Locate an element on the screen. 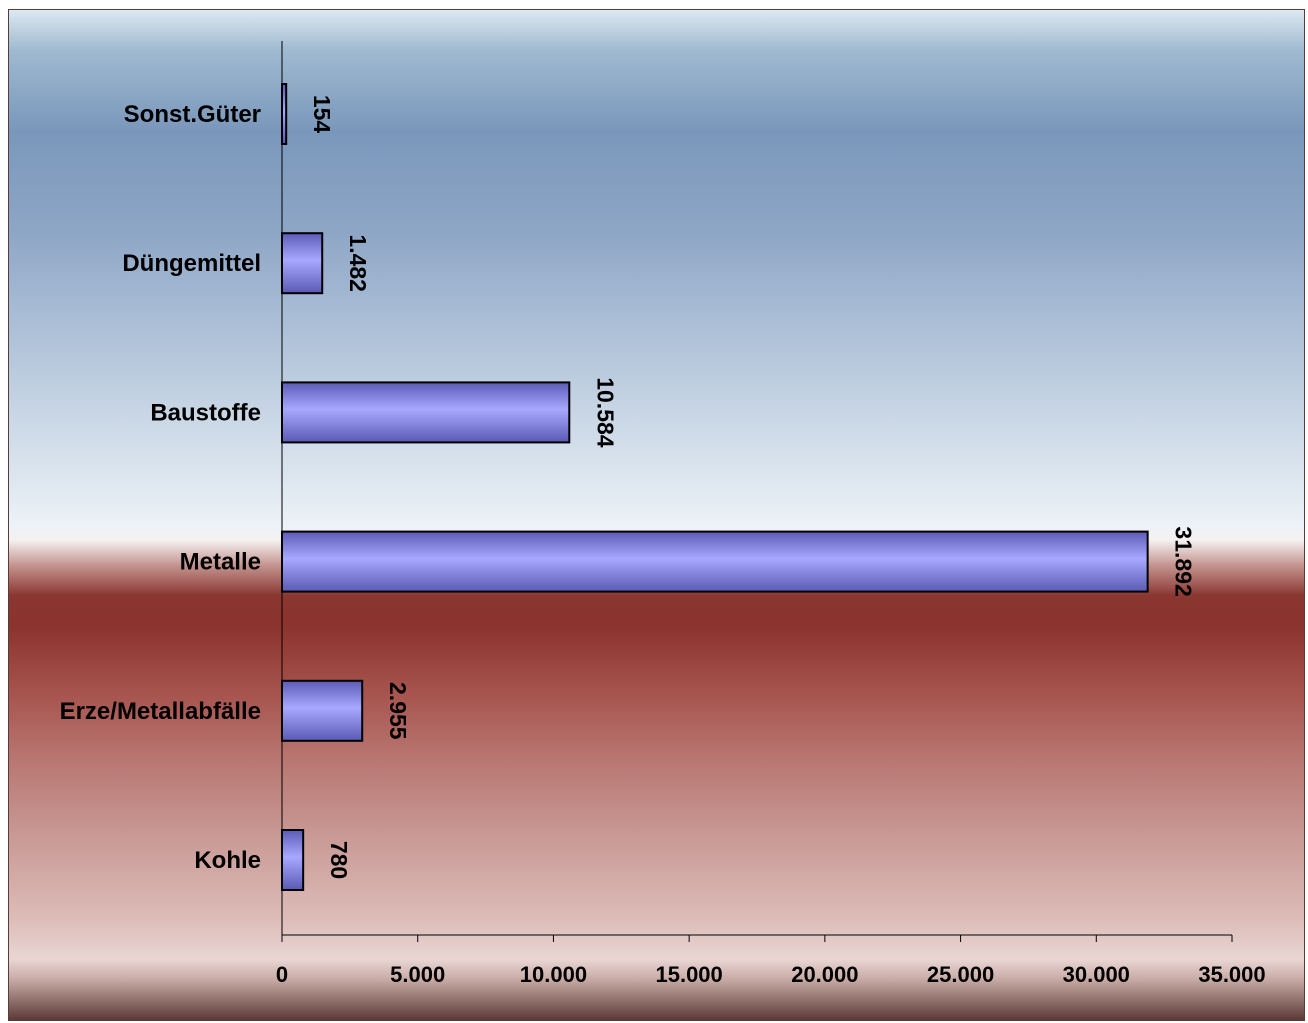 Image resolution: width=1308 pixels, height=1023 pixels. category-label: Baustoffe is located at coordinates (205, 412).